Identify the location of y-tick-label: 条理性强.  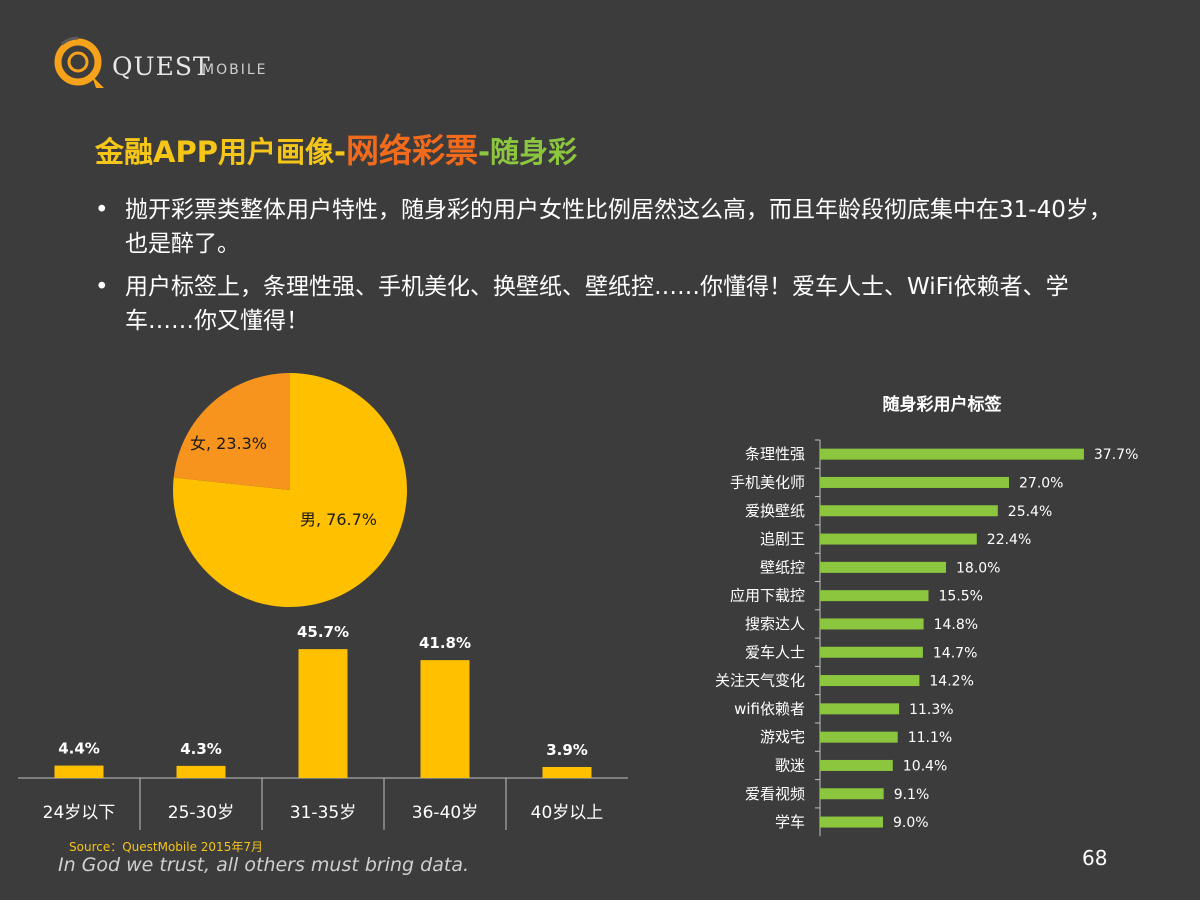
(775, 454).